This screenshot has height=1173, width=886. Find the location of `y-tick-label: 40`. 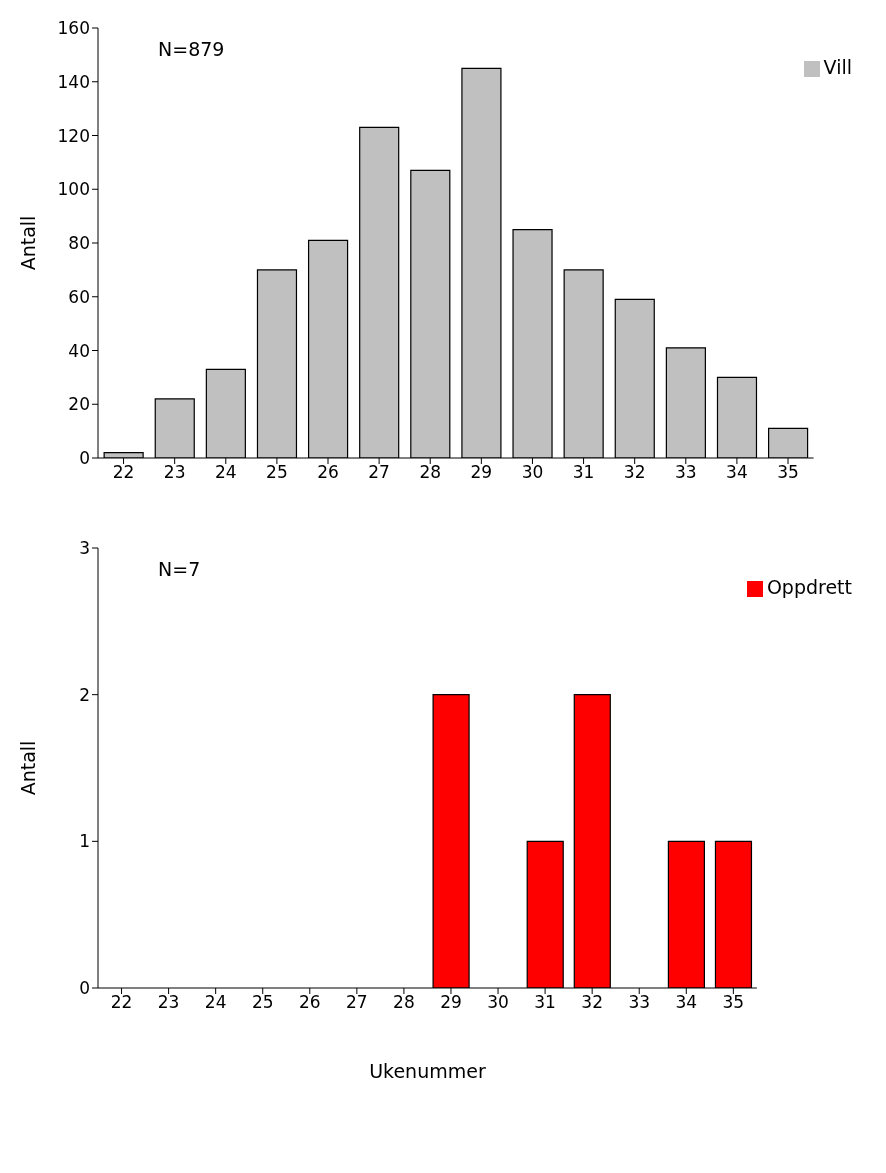

y-tick-label: 40 is located at coordinates (79, 350).